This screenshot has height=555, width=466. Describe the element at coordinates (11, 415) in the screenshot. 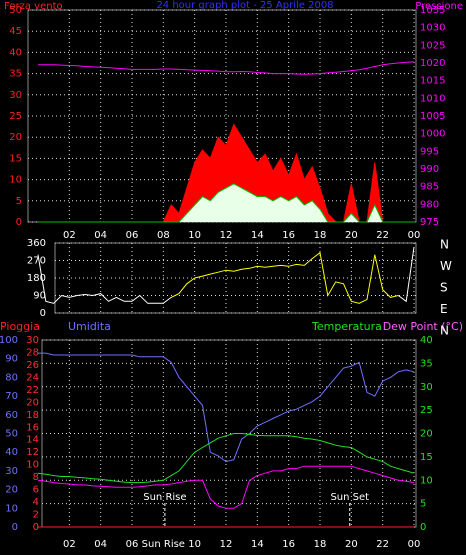

I see `y-tick-label: 60` at that location.